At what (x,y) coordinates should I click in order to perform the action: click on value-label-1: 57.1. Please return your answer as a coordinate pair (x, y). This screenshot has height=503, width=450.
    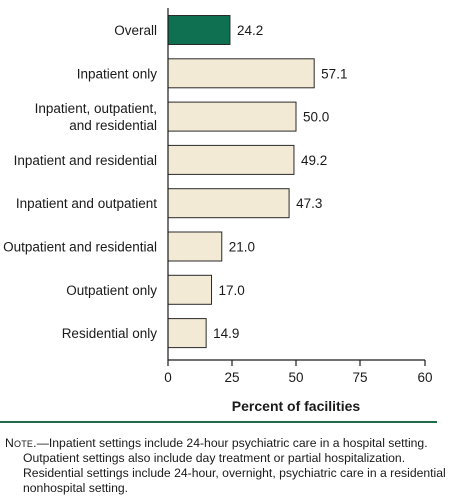
    Looking at the image, I should click on (334, 73).